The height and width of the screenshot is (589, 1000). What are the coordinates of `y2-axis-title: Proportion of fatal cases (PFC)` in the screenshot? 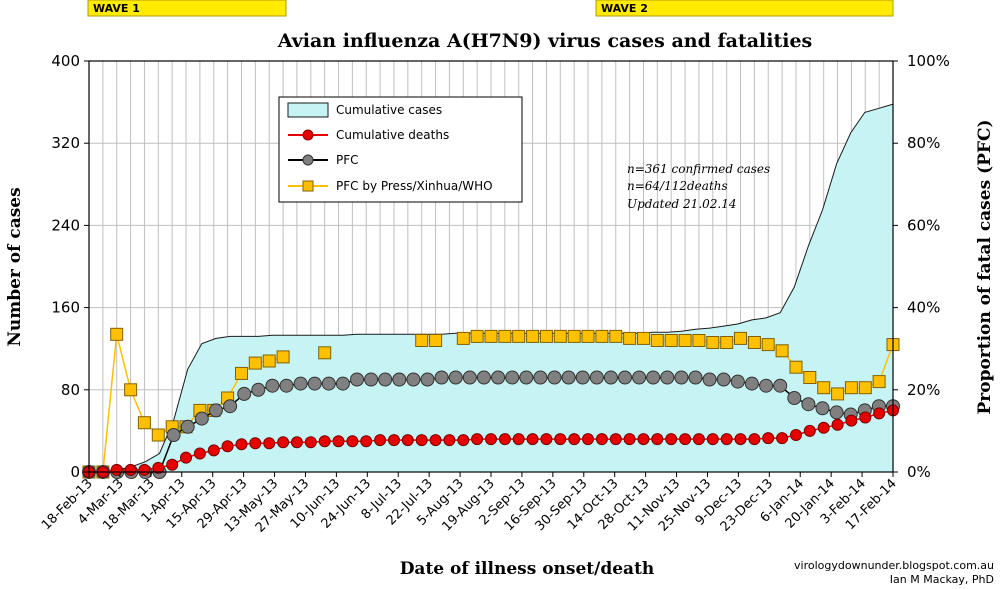 It's located at (985, 266).